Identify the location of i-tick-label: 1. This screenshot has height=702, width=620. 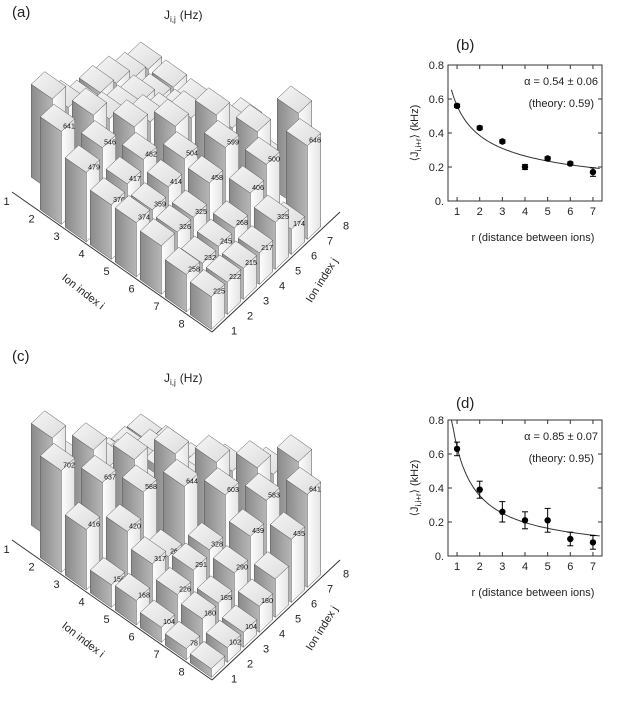
(6, 202).